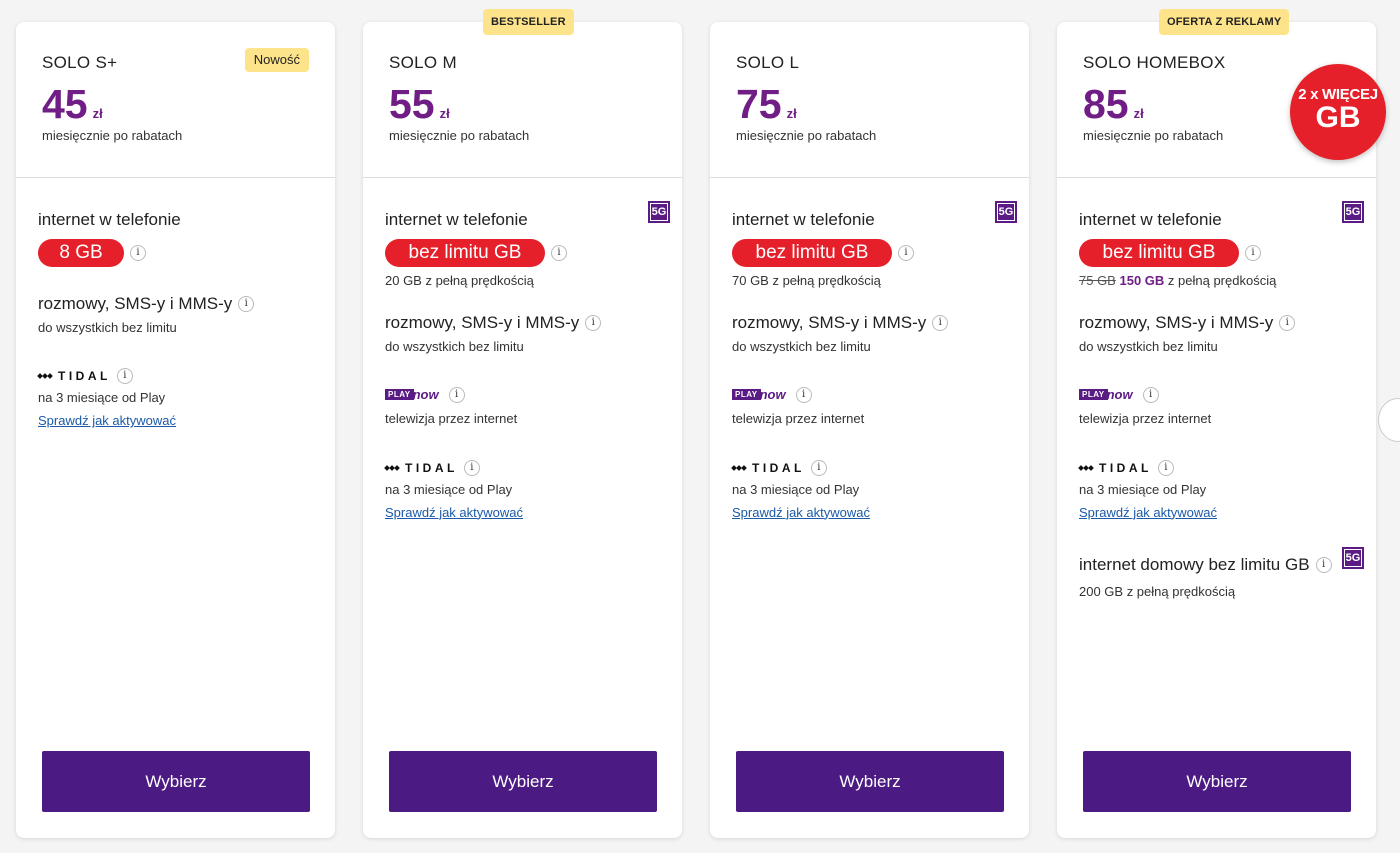  What do you see at coordinates (412, 104) in the screenshot?
I see `price-value: 55` at bounding box center [412, 104].